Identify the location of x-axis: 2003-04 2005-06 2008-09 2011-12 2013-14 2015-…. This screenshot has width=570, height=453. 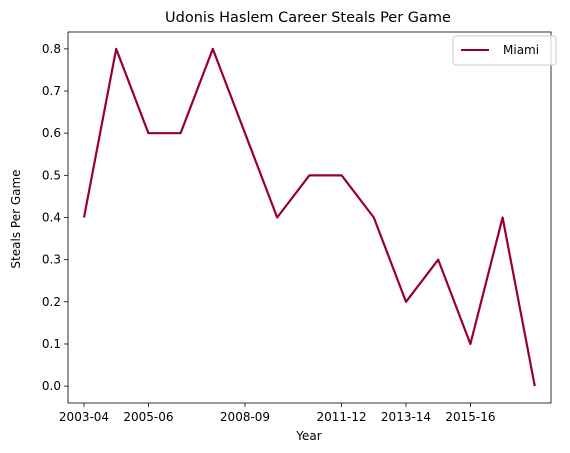
(277, 413).